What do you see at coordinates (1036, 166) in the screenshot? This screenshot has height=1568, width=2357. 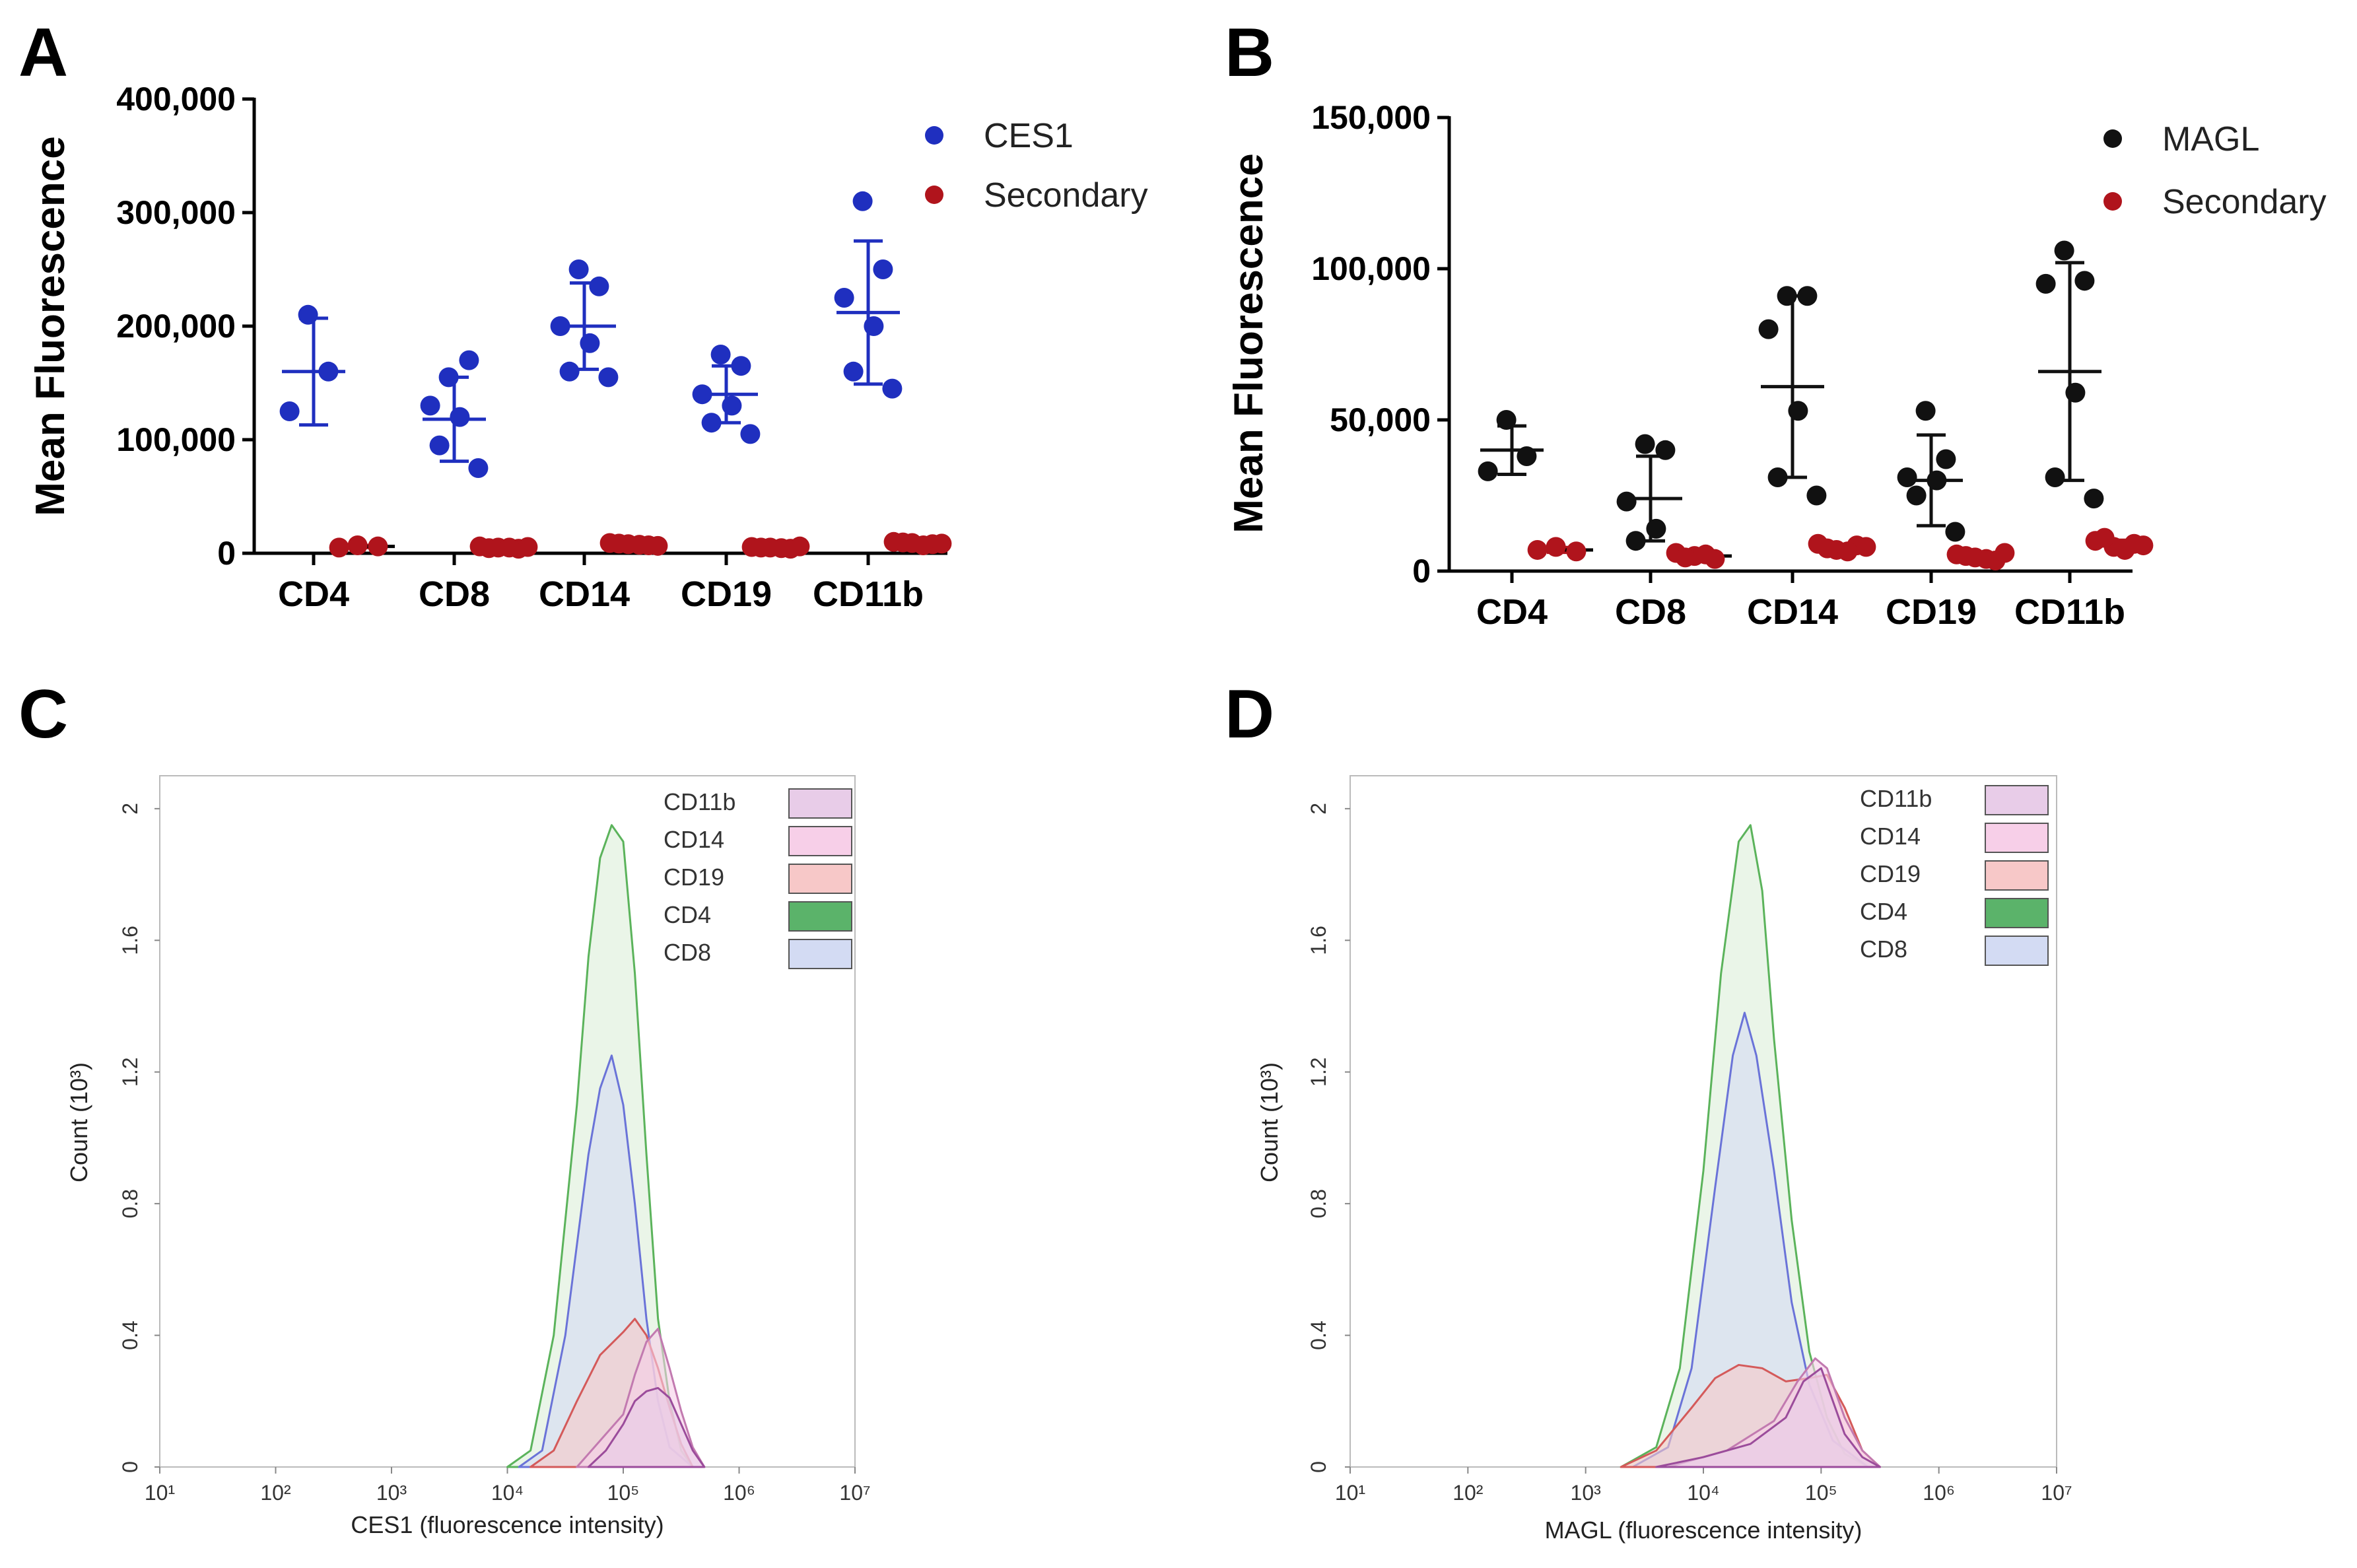 I see `legend: CES1 Secondary` at bounding box center [1036, 166].